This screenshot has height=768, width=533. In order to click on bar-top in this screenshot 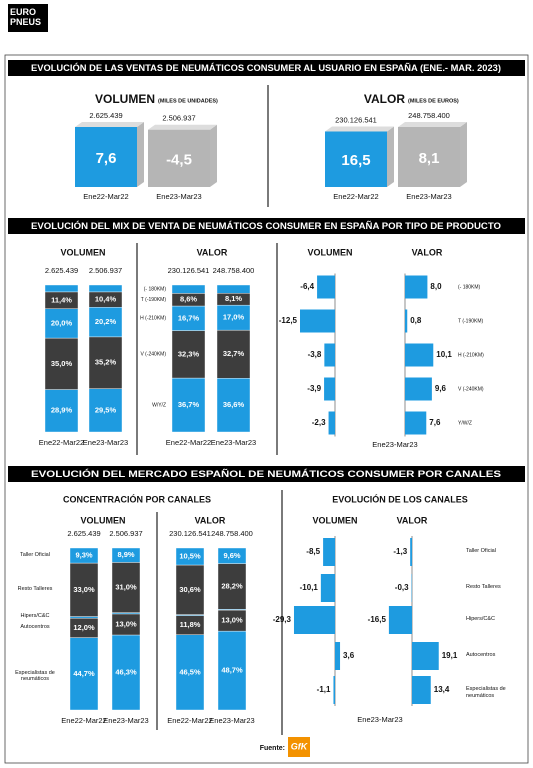, I will do `click(182, 127)`.